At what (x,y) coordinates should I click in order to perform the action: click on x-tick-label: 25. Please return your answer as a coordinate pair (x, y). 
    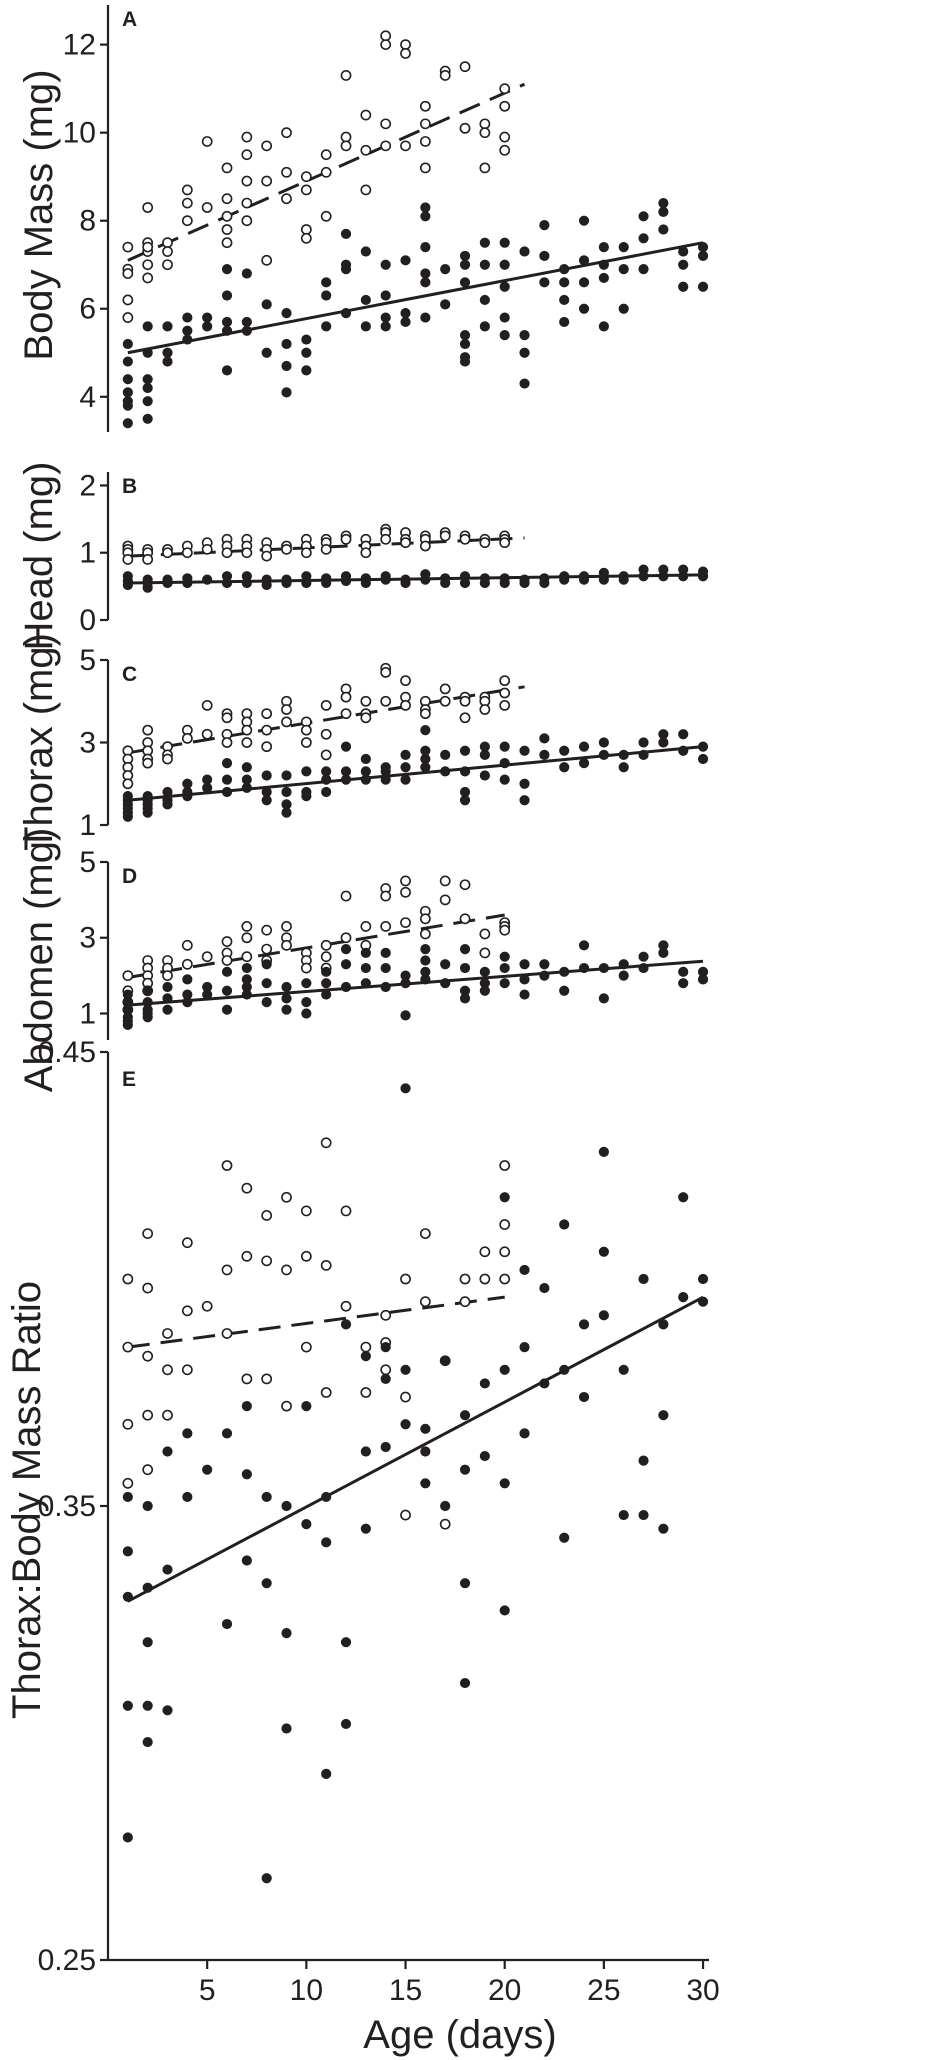
    Looking at the image, I should click on (603, 1990).